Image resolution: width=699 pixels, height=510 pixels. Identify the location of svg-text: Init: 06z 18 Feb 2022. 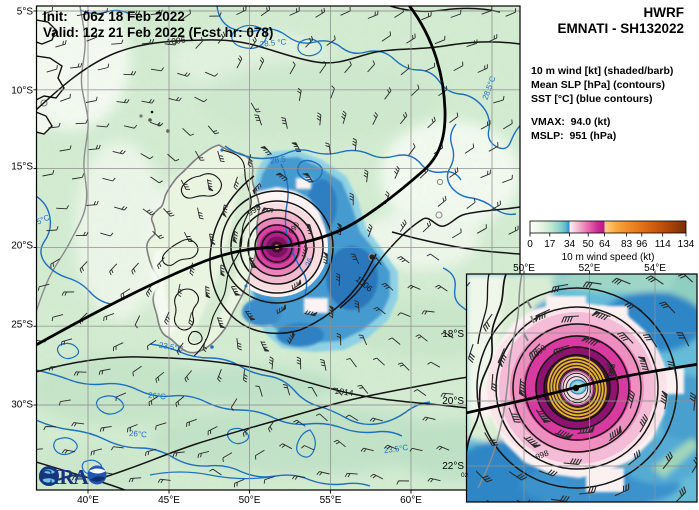
(114, 16).